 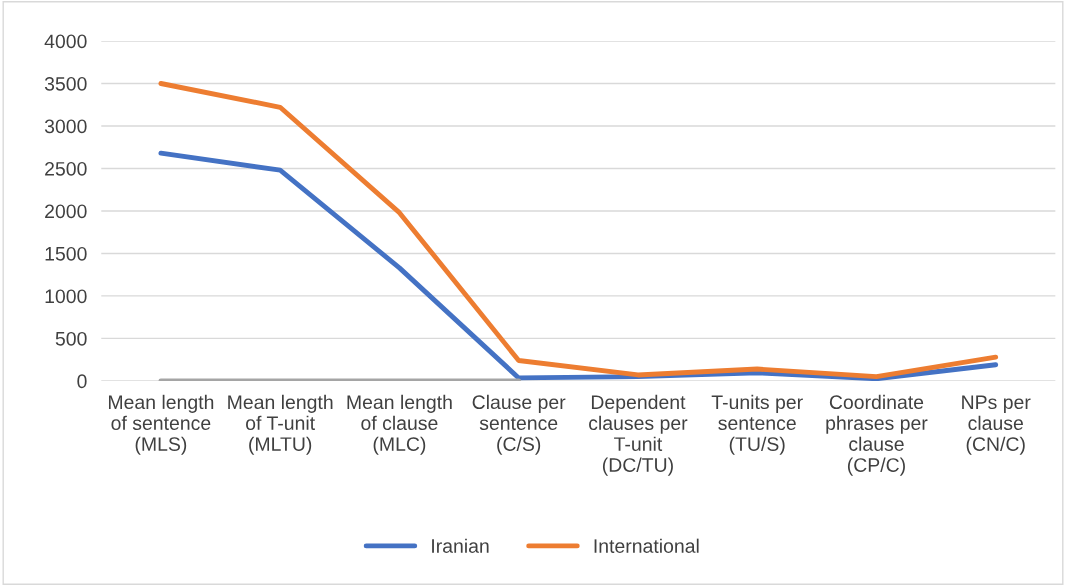 I want to click on x-tick-label: Mean length of sentence (MLS), so click(x=161, y=424).